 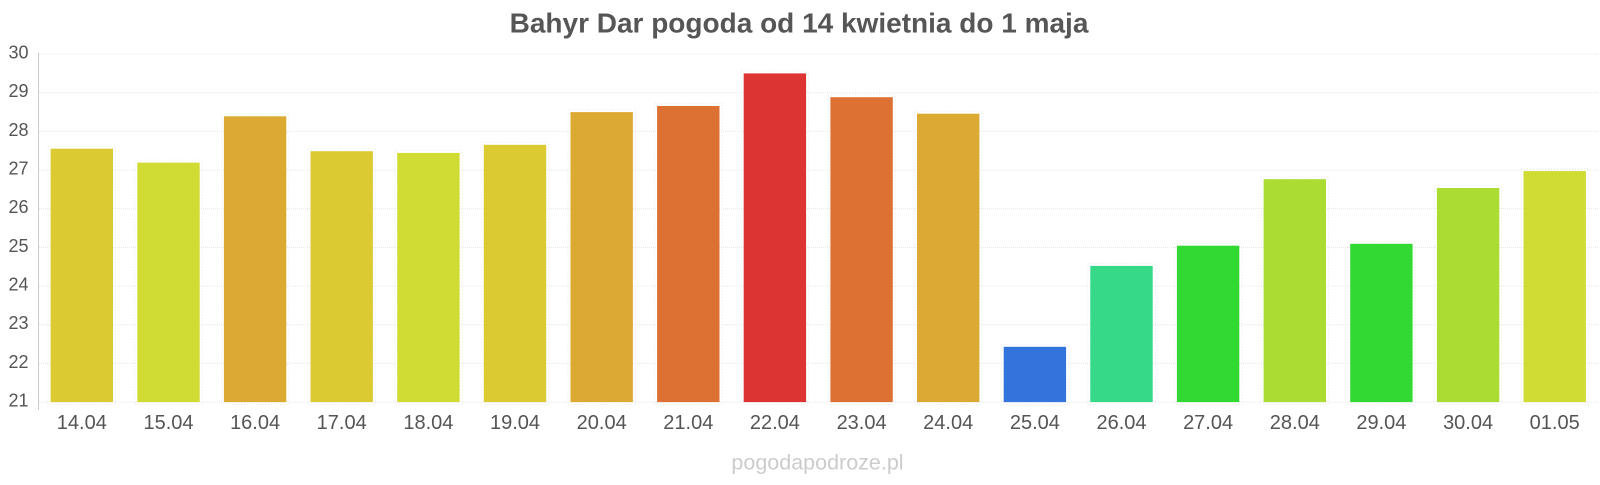 I want to click on svg-text: 21.04, so click(x=688, y=423).